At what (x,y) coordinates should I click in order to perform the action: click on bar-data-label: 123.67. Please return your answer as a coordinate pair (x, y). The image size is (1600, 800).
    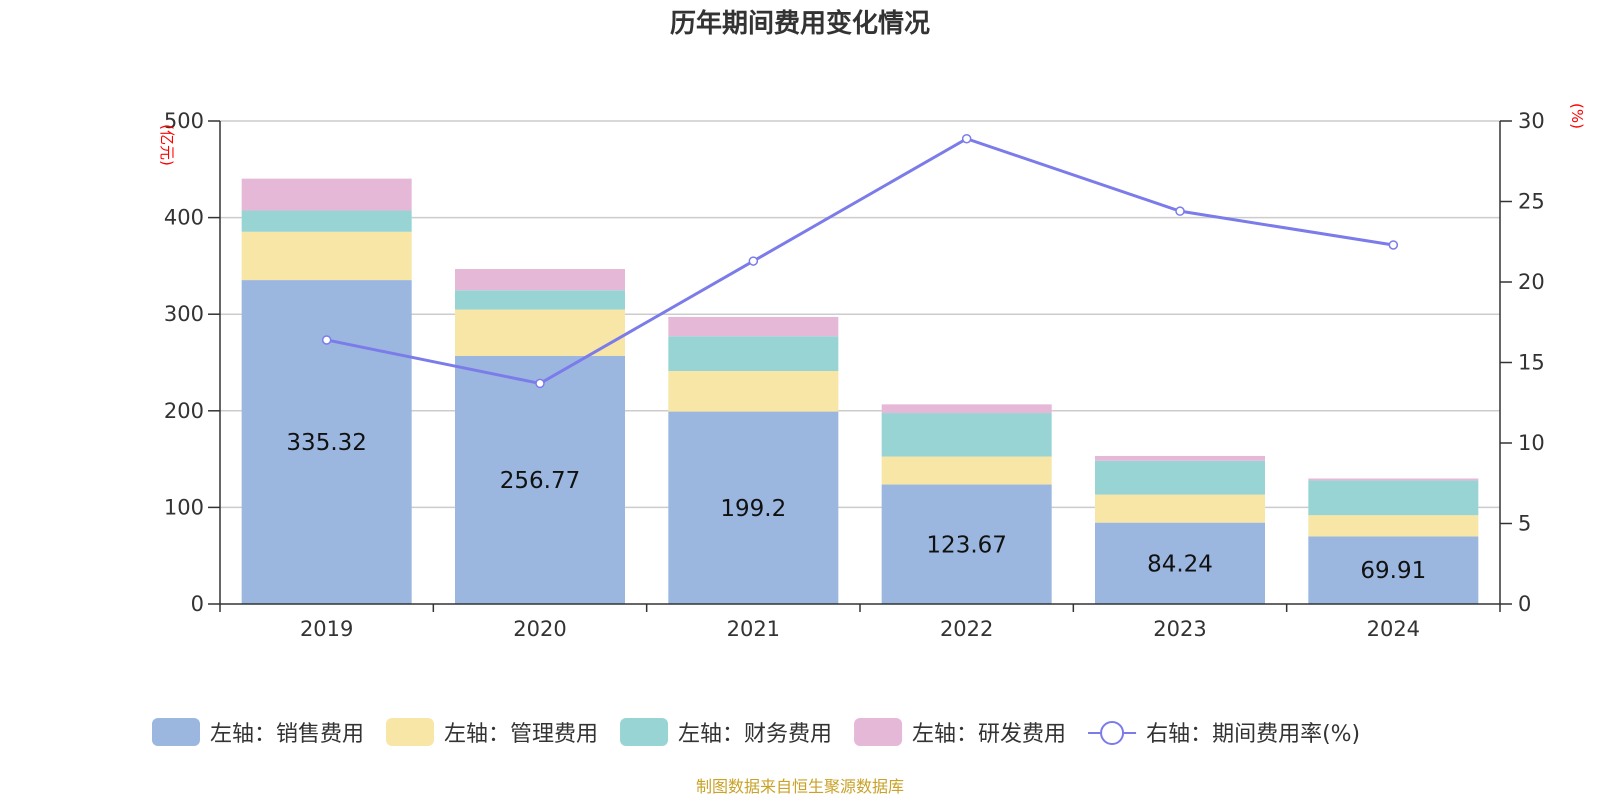
    Looking at the image, I should click on (966, 545).